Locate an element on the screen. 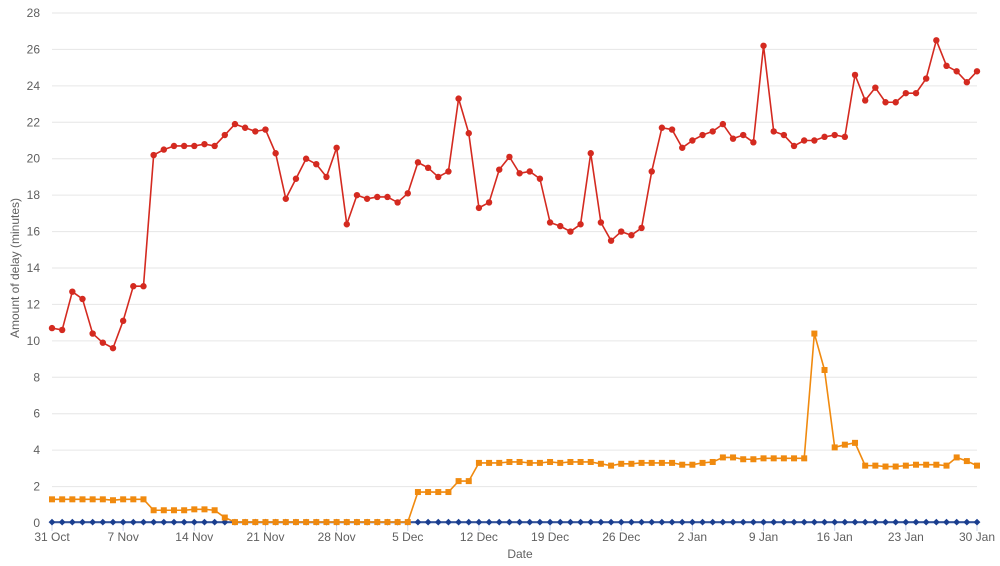 This screenshot has width=1000, height=566. x-tick-label: 28 Nov is located at coordinates (337, 537).